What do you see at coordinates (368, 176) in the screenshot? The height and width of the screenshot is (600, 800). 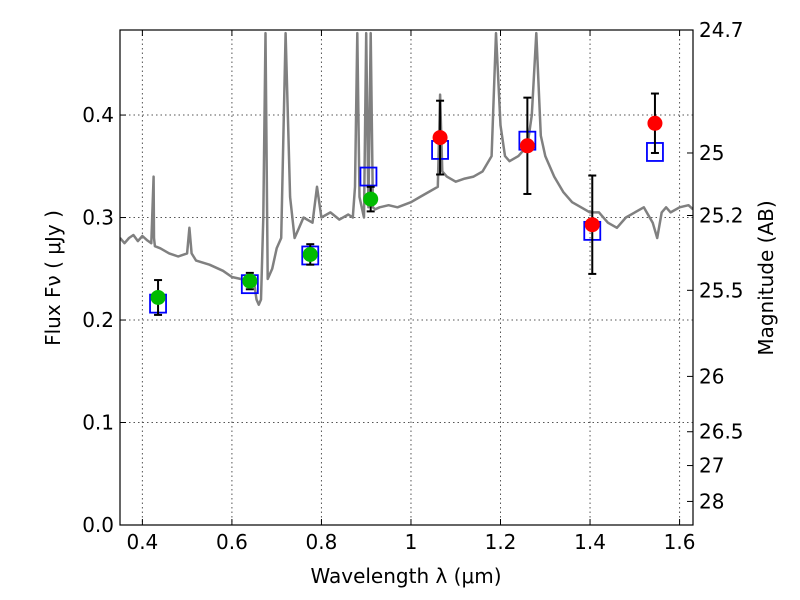 I see `model-box` at bounding box center [368, 176].